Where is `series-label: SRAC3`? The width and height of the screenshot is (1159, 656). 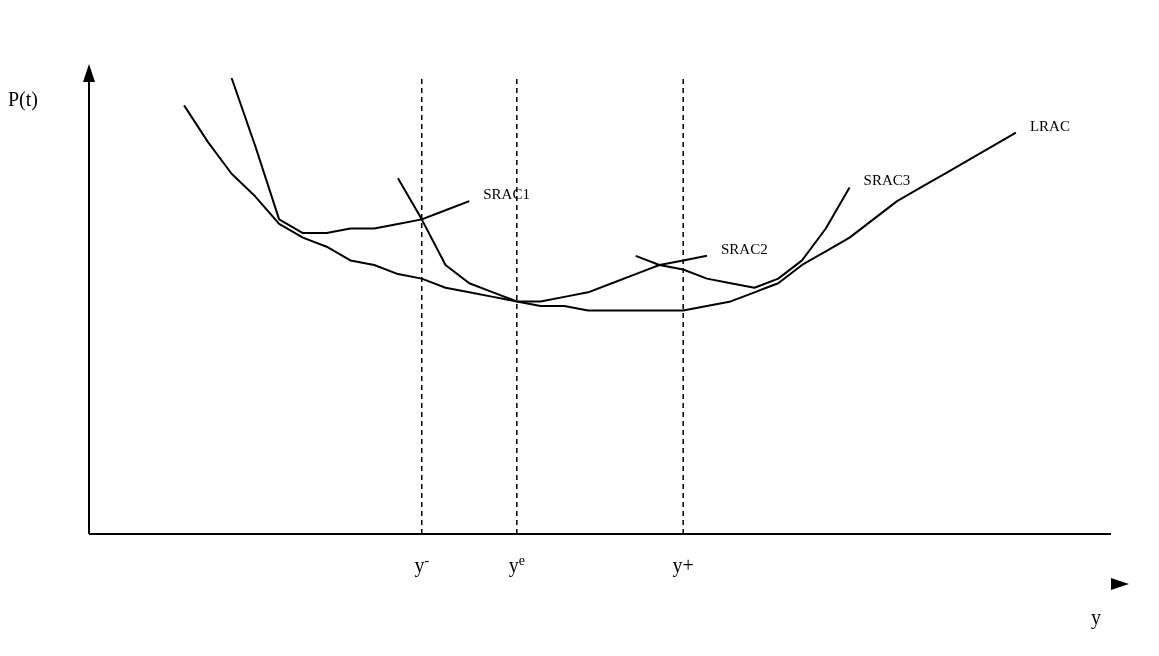
series-label: SRAC3 is located at coordinates (887, 180).